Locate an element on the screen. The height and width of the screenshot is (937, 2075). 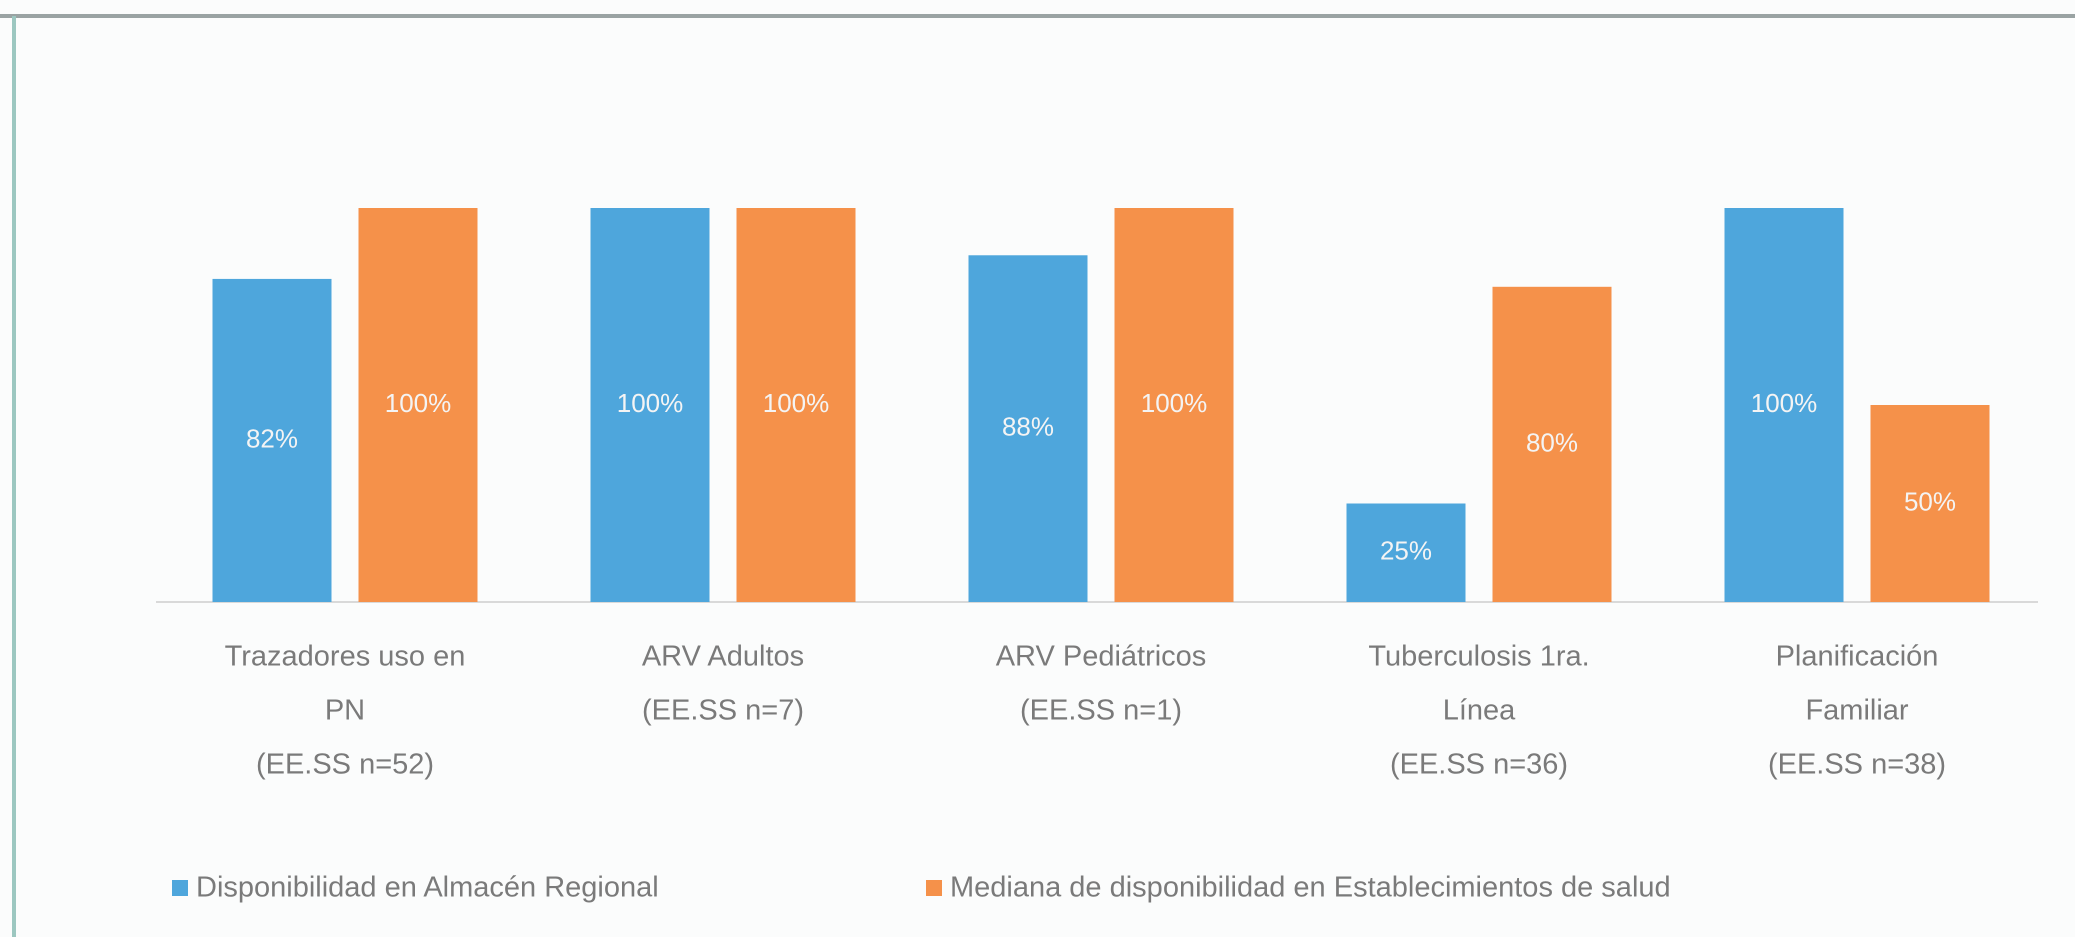
x-tick-label: Trazadores uso en is located at coordinates (345, 657).